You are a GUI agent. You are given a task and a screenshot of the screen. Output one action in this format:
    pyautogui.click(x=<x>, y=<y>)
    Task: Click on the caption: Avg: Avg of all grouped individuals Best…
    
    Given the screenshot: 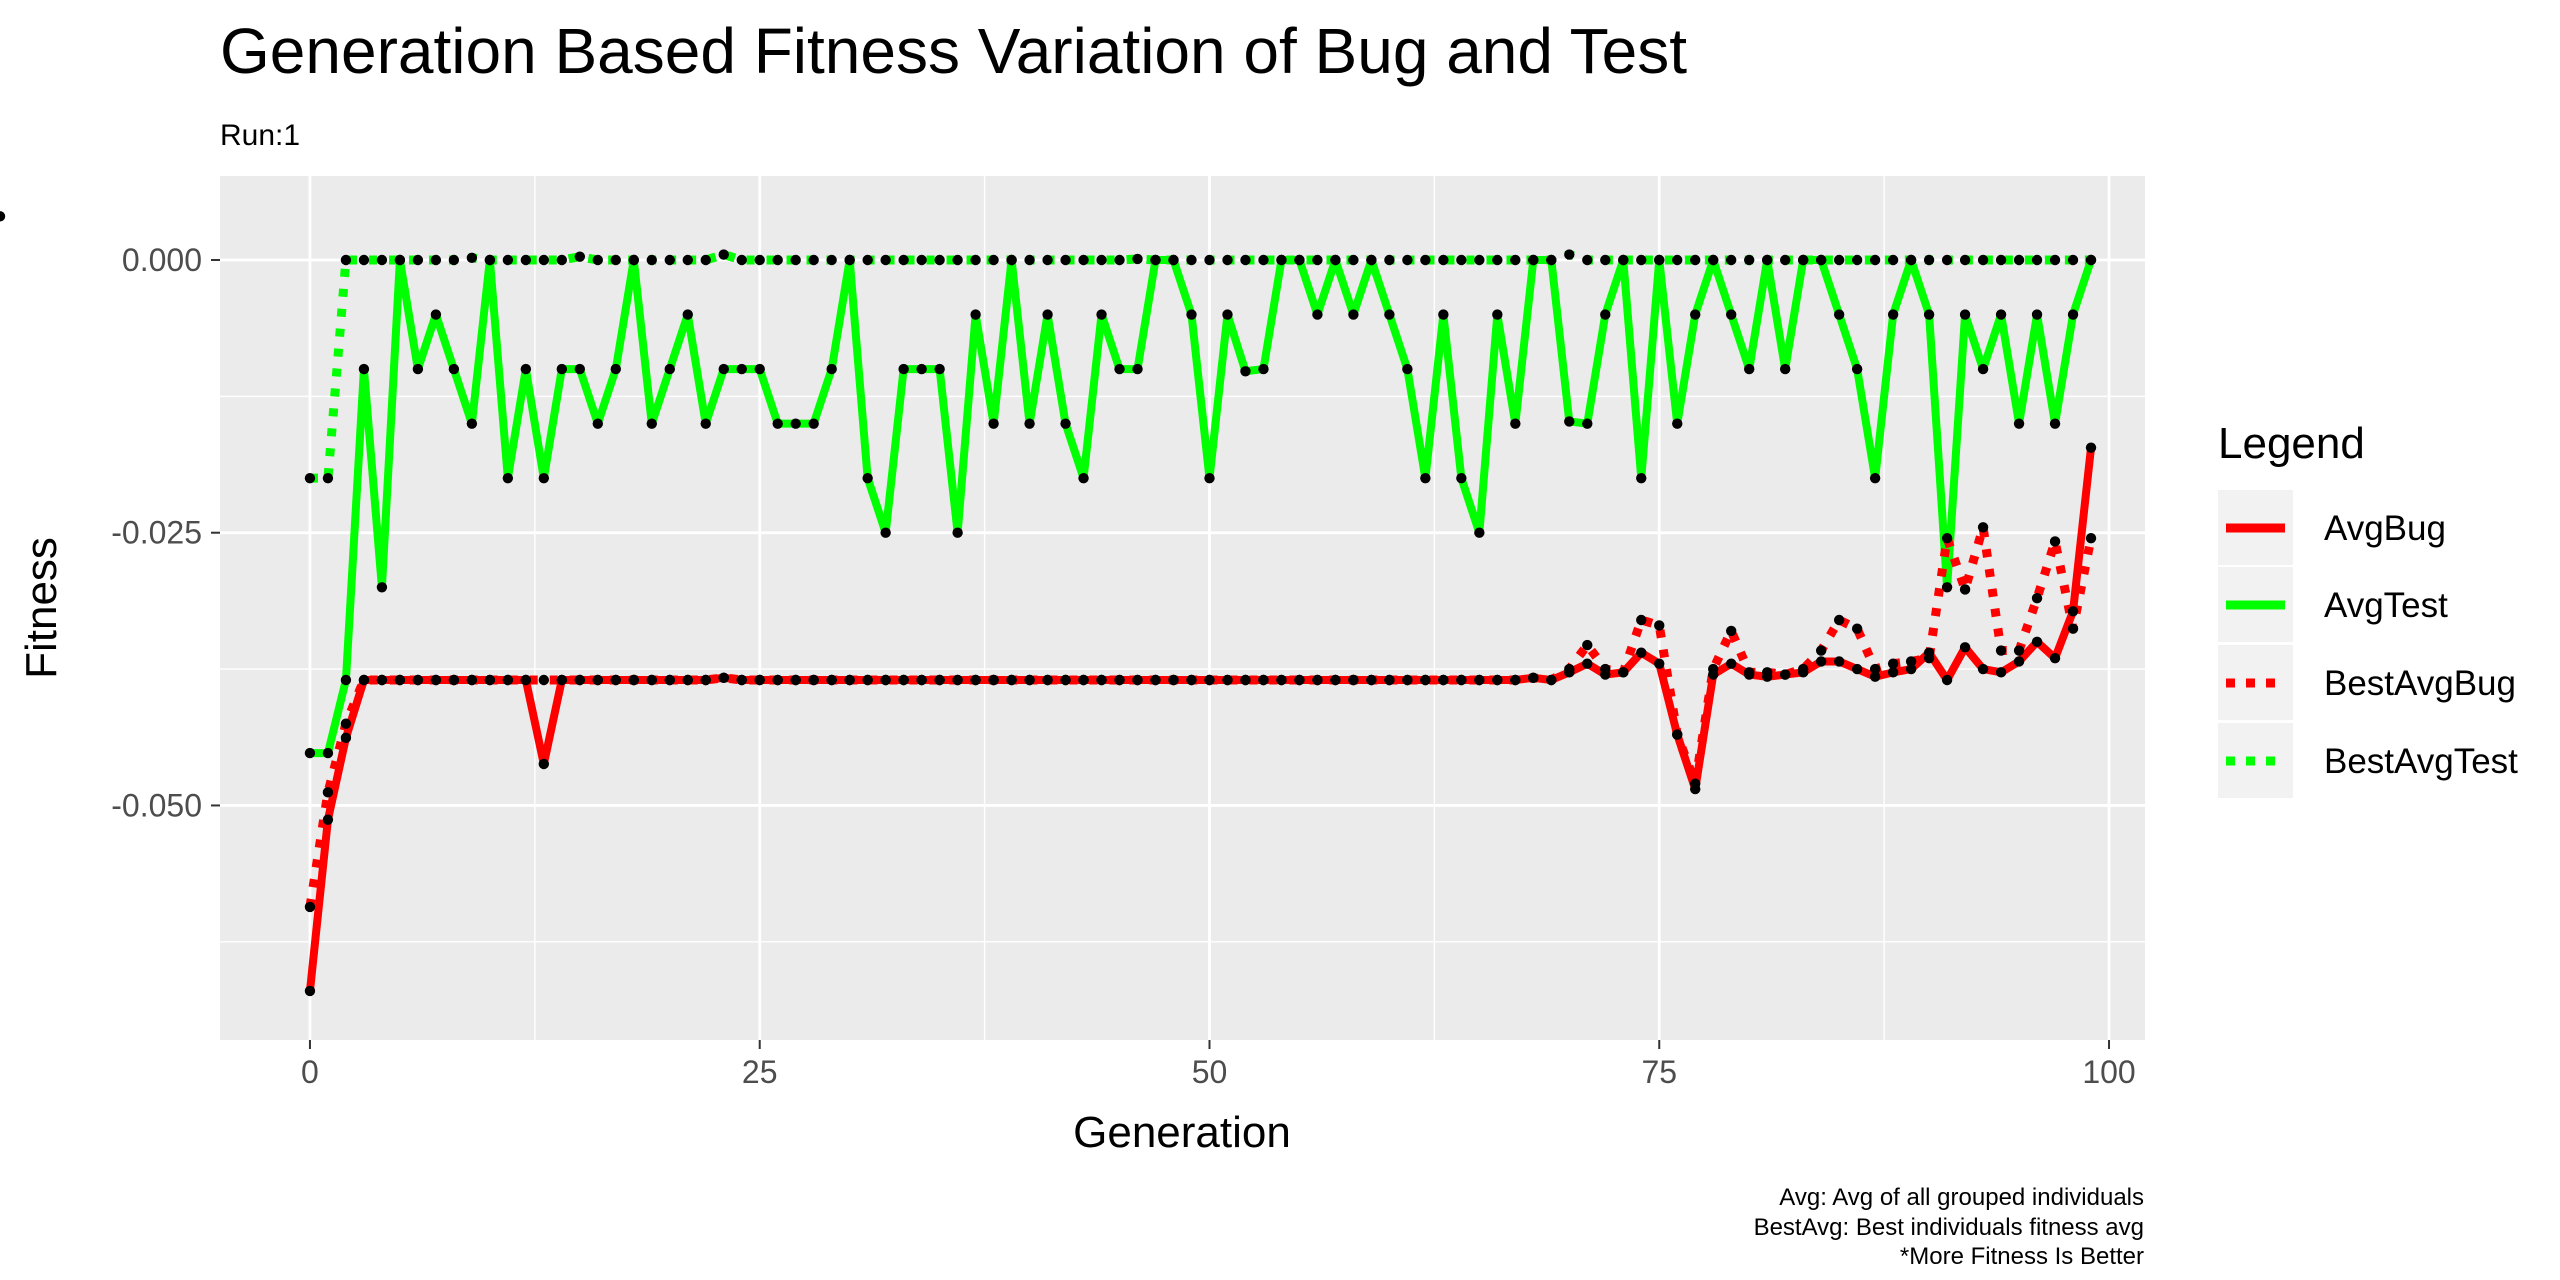 What is the action you would take?
    pyautogui.click(x=1949, y=1227)
    